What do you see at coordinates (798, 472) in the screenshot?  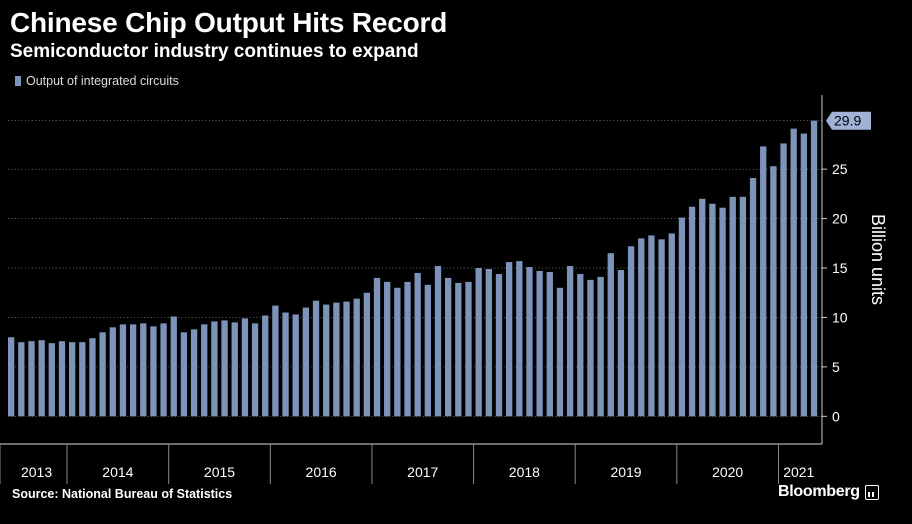 I see `x-tick-label: 2021` at bounding box center [798, 472].